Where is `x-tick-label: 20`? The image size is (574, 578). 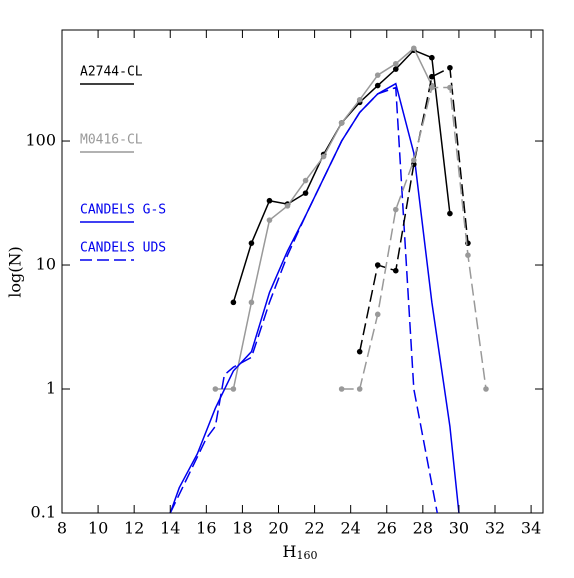 x-tick-label: 20 is located at coordinates (278, 528).